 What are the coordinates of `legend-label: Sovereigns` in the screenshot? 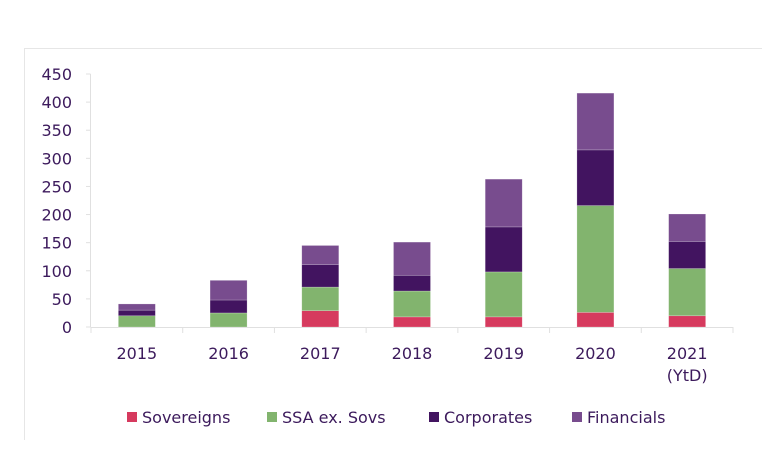 It's located at (186, 417).